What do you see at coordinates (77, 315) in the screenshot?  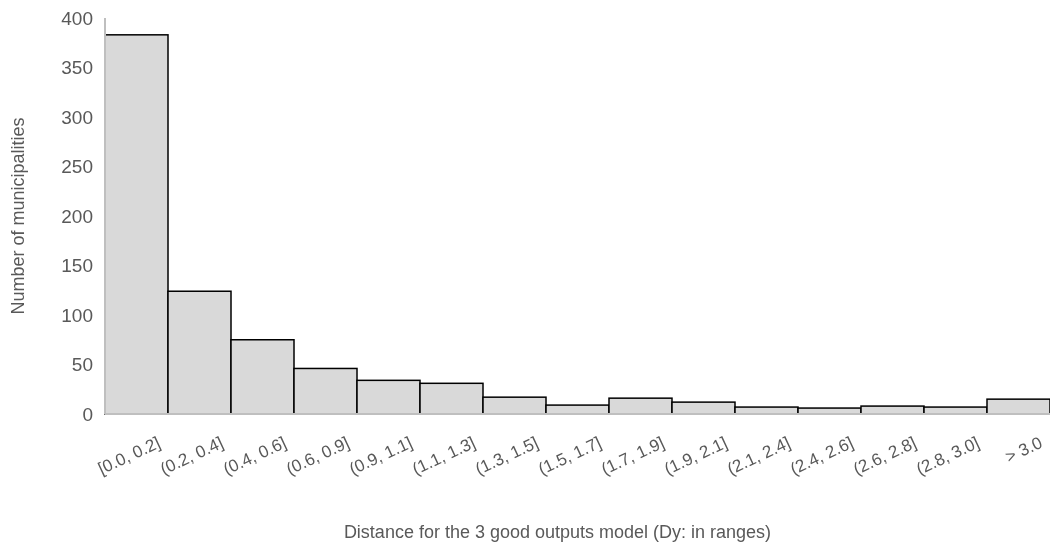 I see `y-tick-label: 100` at bounding box center [77, 315].